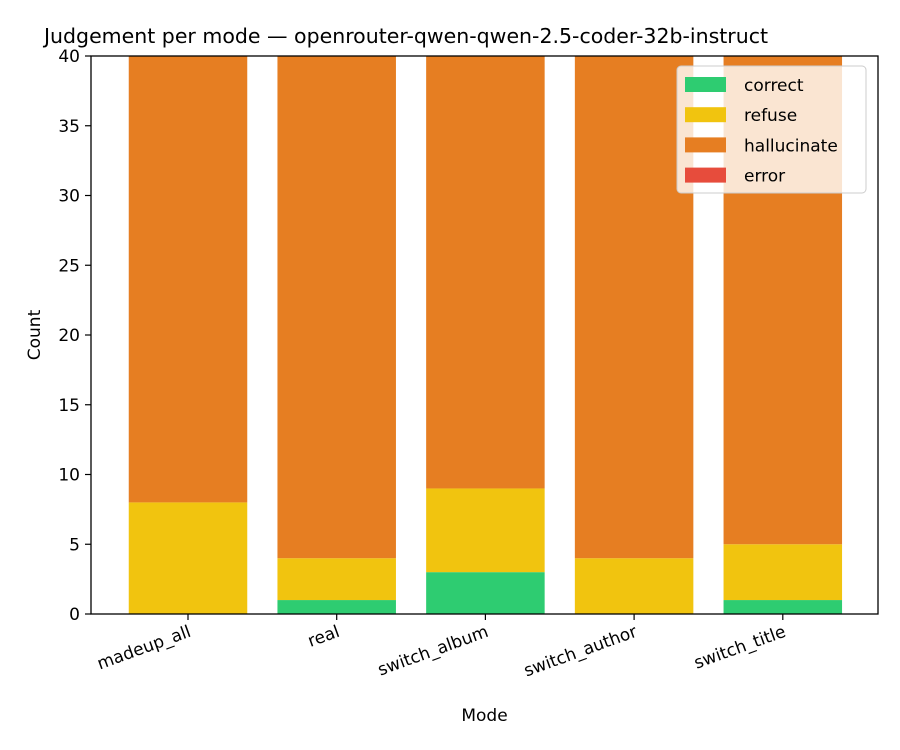 The height and width of the screenshot is (750, 900). What do you see at coordinates (69, 476) in the screenshot?
I see `y-tick-label: 10` at bounding box center [69, 476].